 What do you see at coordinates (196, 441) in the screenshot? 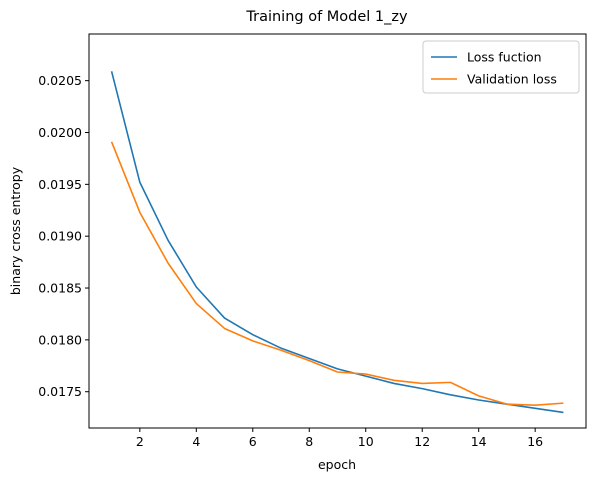
I see `x-tick-label: 4` at bounding box center [196, 441].